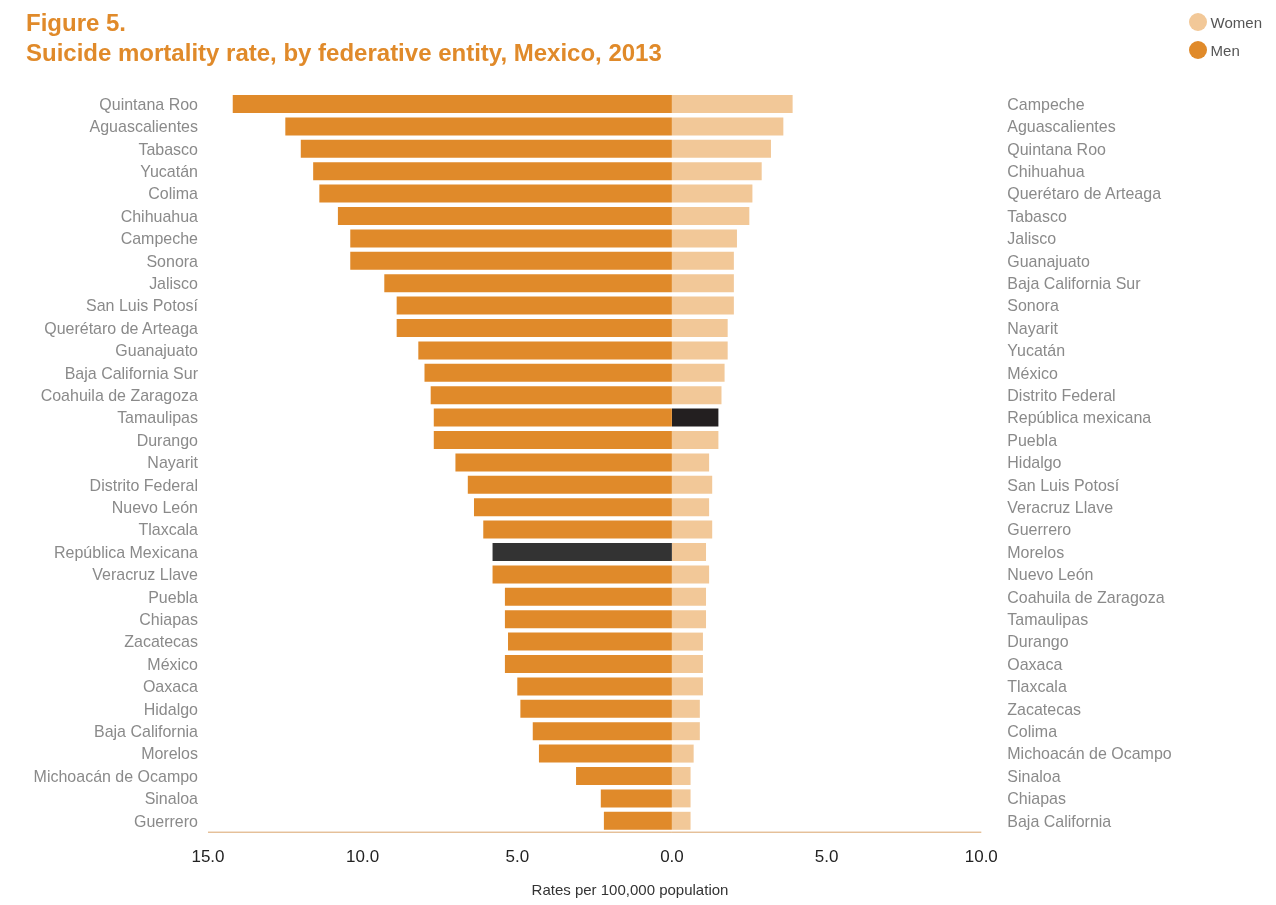 The height and width of the screenshot is (905, 1276). Describe the element at coordinates (1236, 22) in the screenshot. I see `legend-label: Women` at that location.